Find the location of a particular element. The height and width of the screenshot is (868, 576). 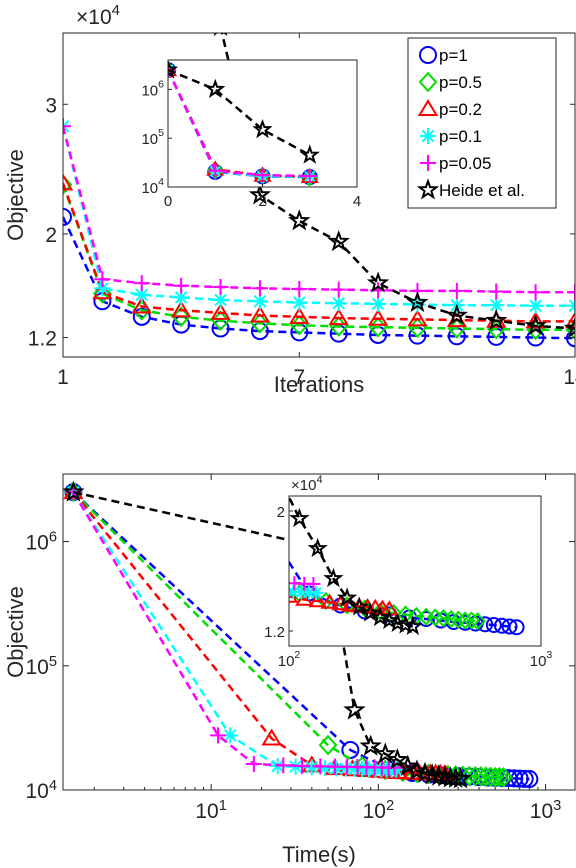

legend-label: p=0.2 is located at coordinates (460, 109).